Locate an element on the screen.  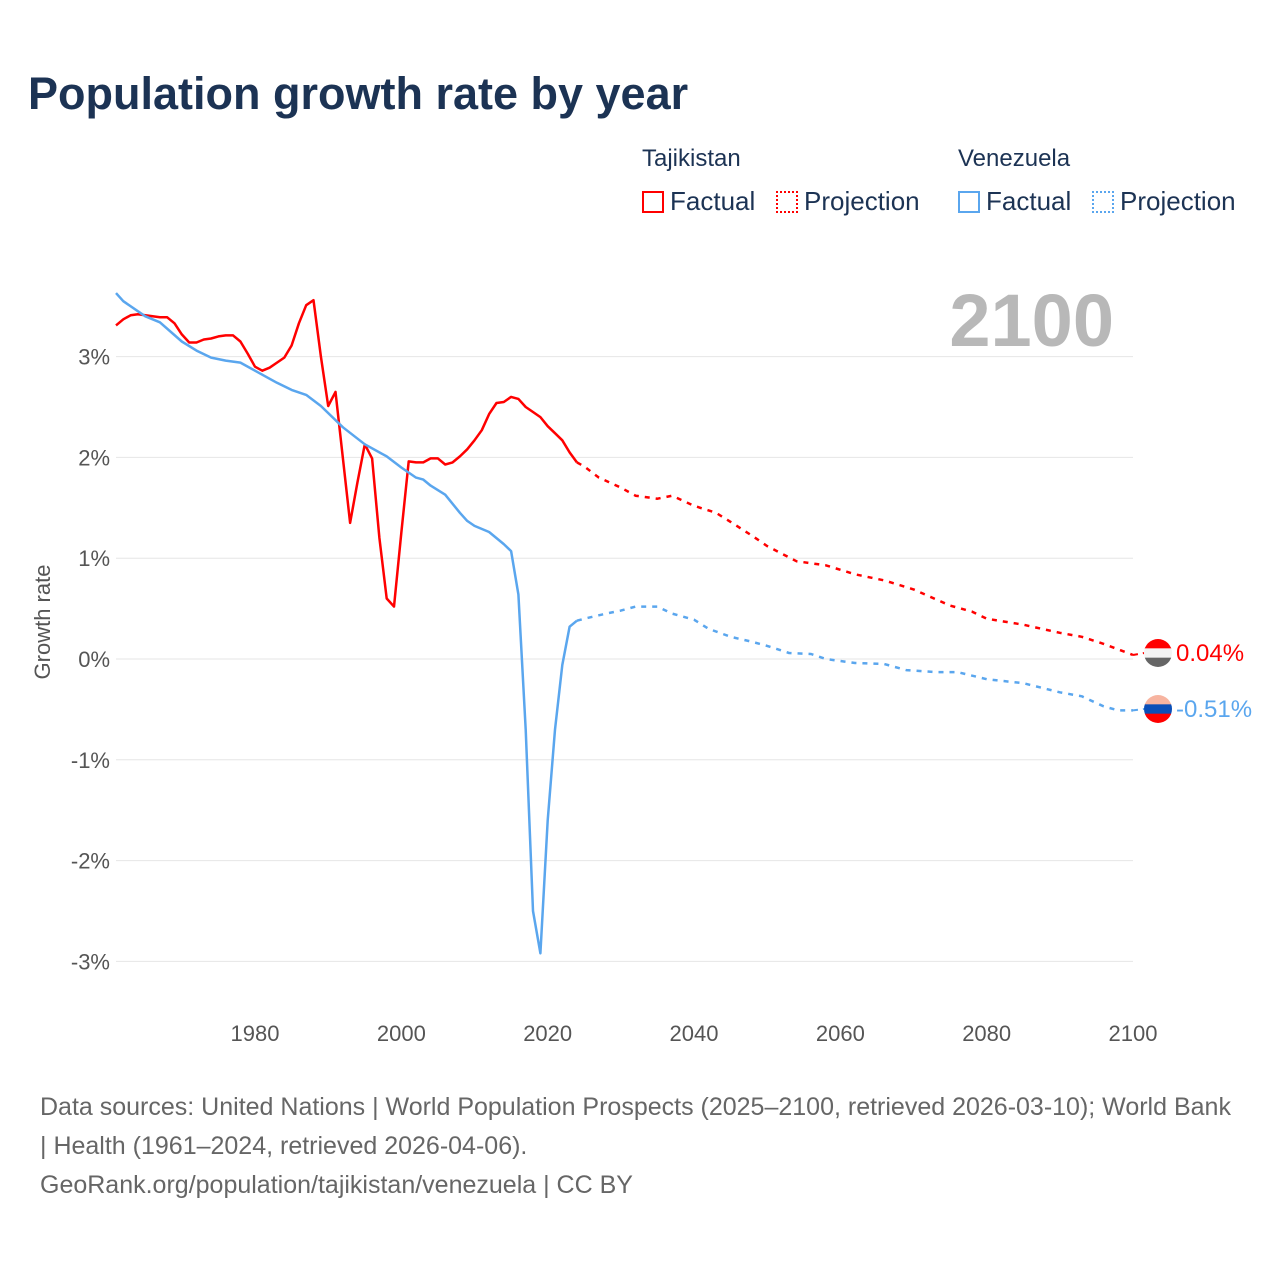
legend-country-venezuela: Venezuela is located at coordinates (1014, 158).